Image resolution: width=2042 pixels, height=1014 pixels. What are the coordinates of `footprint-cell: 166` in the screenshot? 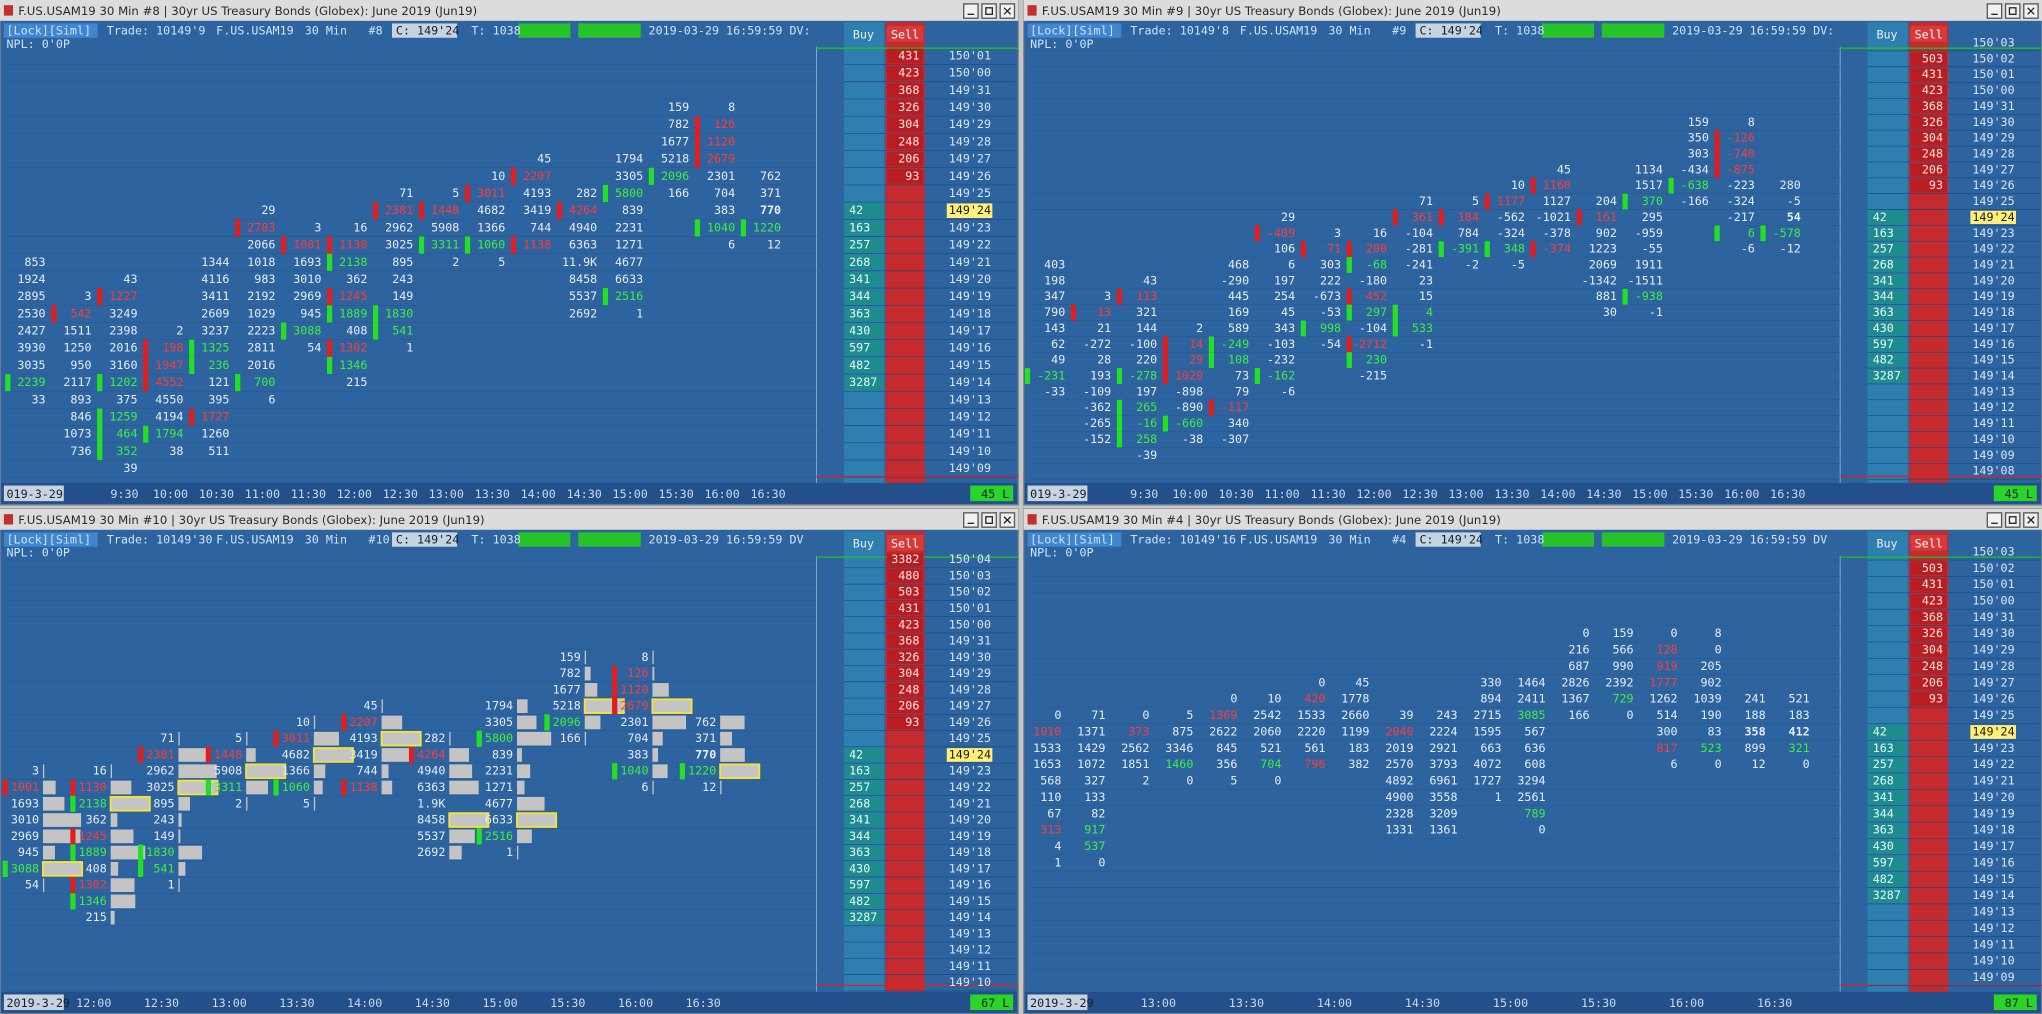 It's located at (1578, 715).